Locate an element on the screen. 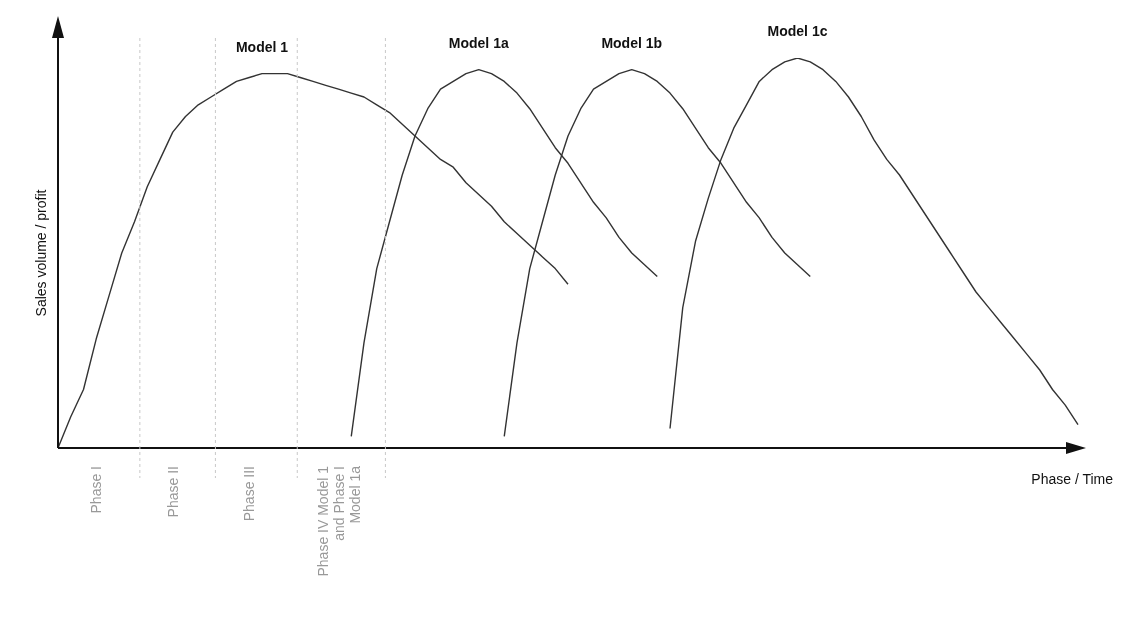 Image resolution: width=1133 pixels, height=623 pixels. x-tick-label: Phase I is located at coordinates (96, 490).